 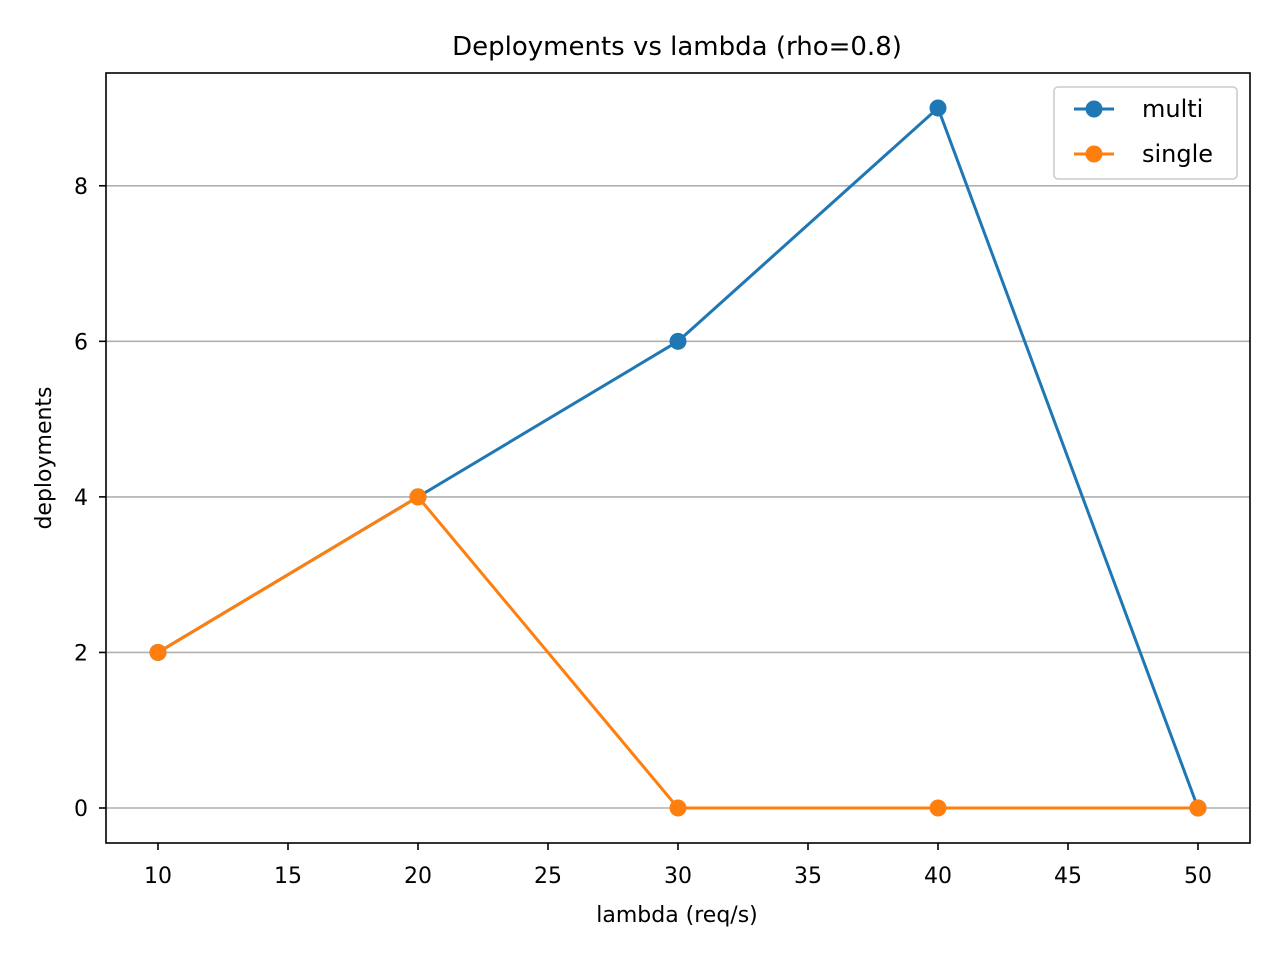 I want to click on x-axis-ticks: 10 15 20 25 30 35 40 45 50, so click(x=678, y=866).